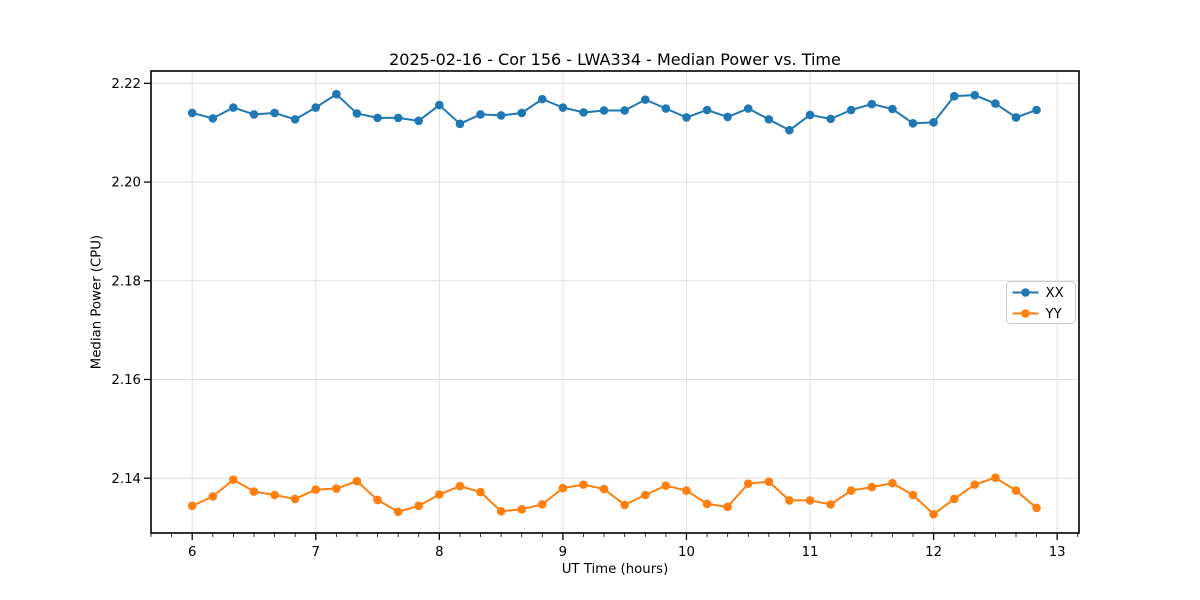  What do you see at coordinates (614, 496) in the screenshot?
I see `series-yy` at bounding box center [614, 496].